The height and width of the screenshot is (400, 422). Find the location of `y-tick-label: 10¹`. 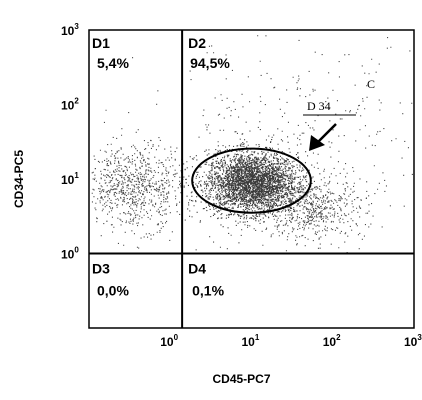

y-tick-label: 10¹ is located at coordinates (70, 179).